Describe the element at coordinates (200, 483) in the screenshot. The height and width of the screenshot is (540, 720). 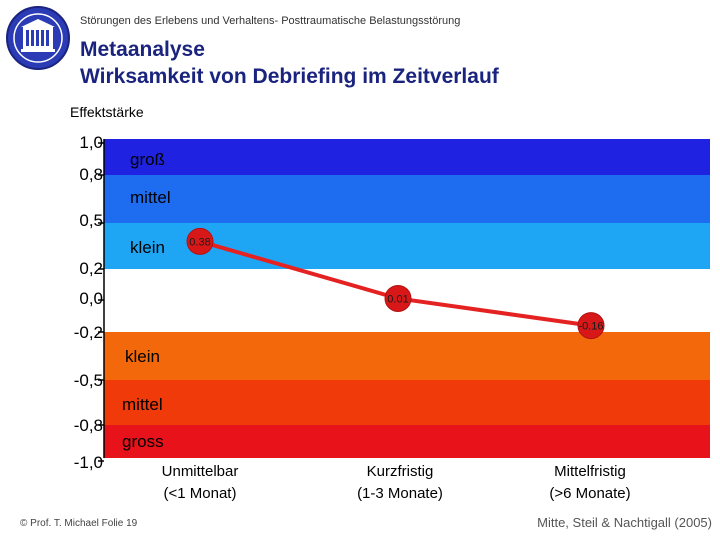
I see `x-category-label-1: Unmittelbar (<1 Monat)` at that location.